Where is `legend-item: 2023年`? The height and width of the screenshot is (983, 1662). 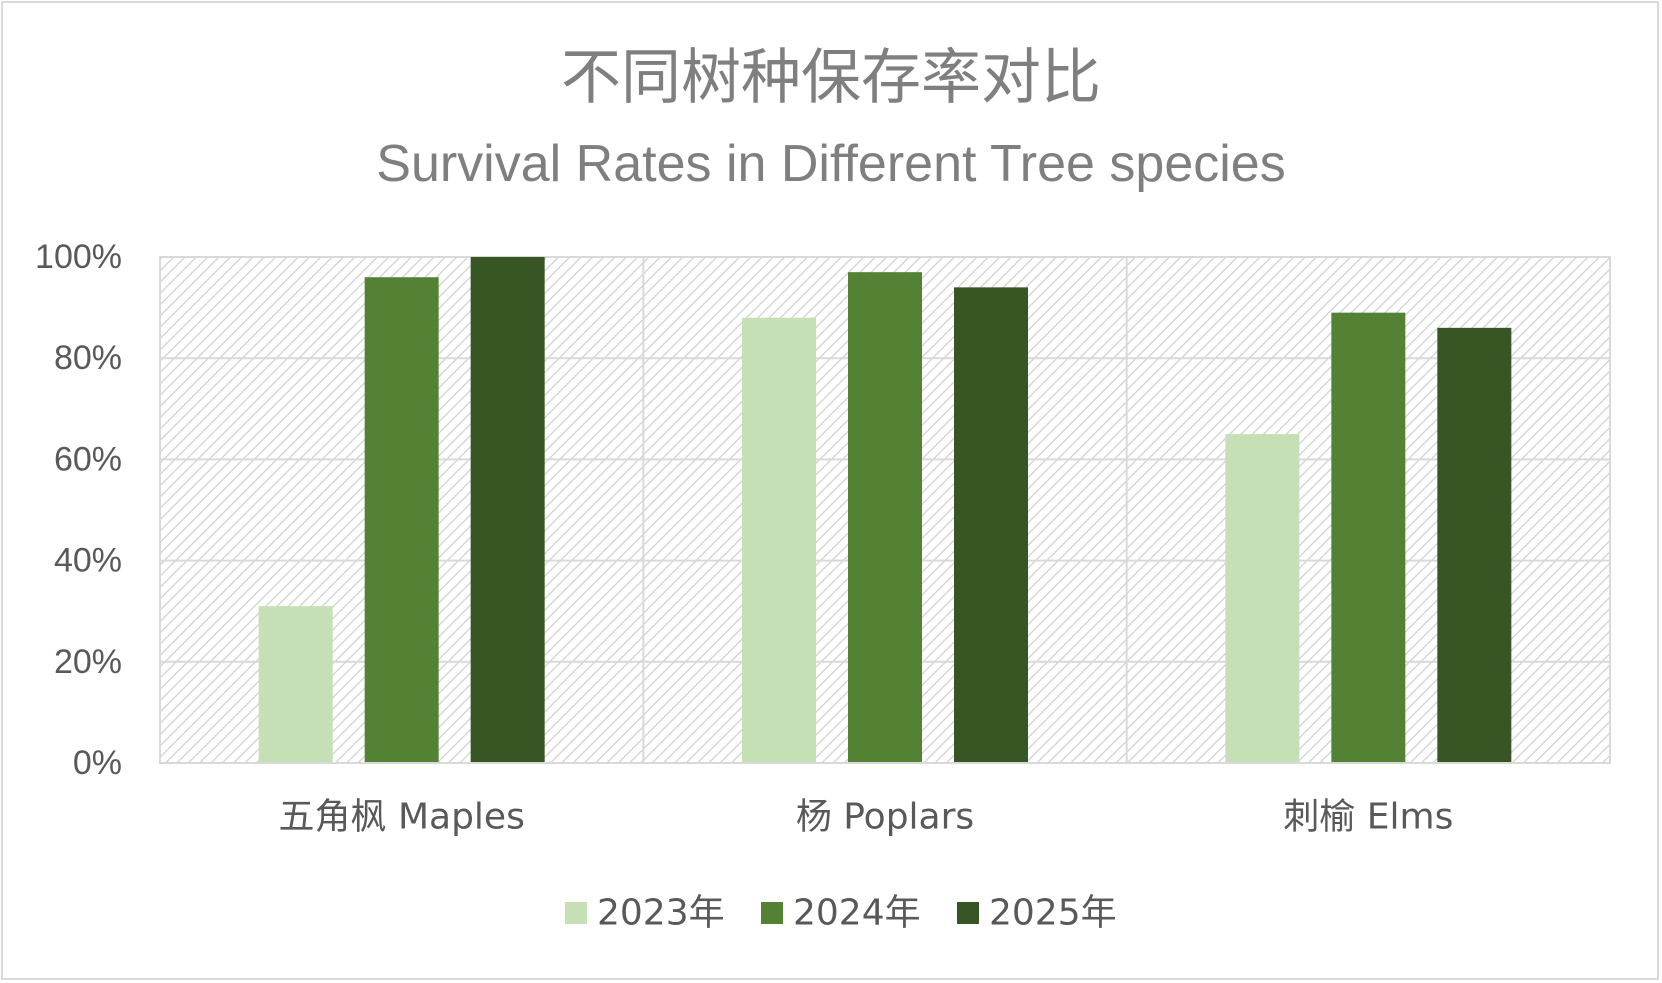 legend-item: 2023年 is located at coordinates (645, 913).